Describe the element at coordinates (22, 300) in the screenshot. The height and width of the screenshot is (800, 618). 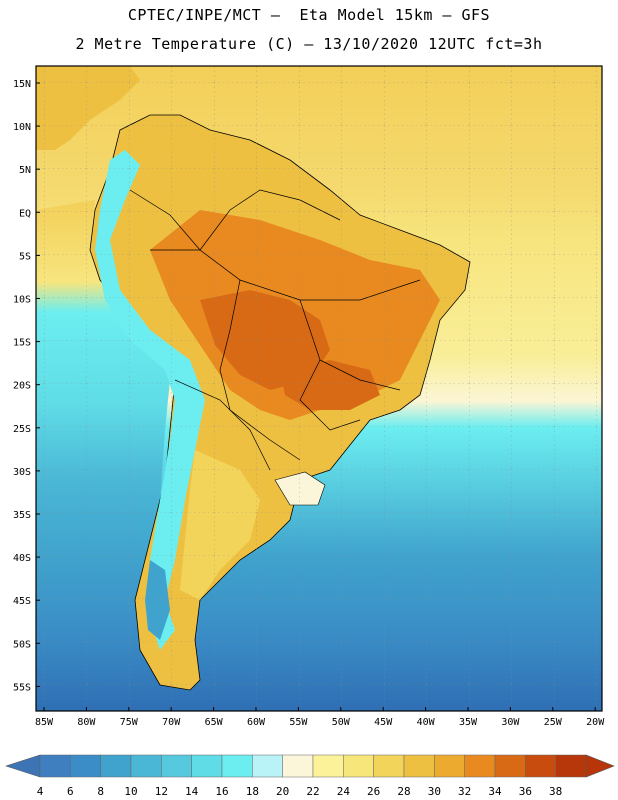
I see `lat-label-10s: 10S` at that location.